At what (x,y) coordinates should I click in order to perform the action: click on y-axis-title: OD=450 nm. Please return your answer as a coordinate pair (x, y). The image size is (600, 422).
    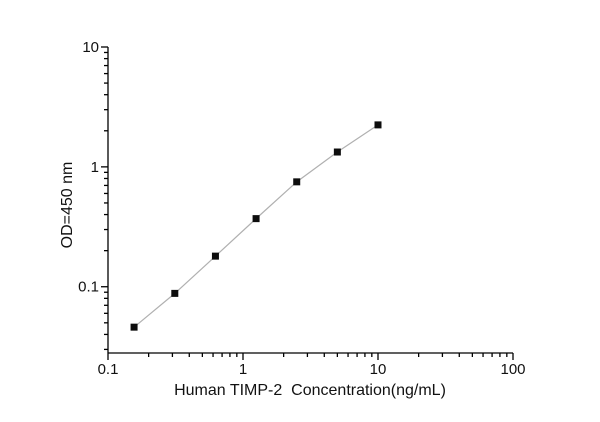
    Looking at the image, I should click on (67, 205).